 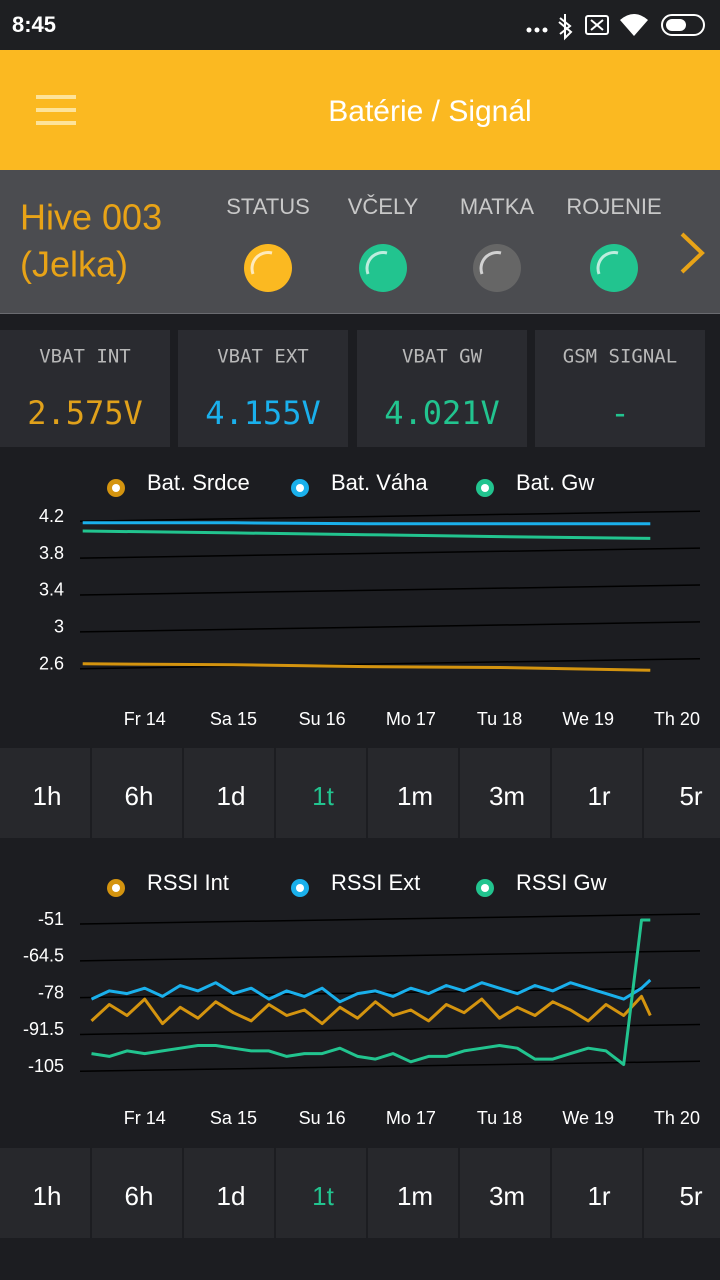 I want to click on metric-label: VBAT INT, so click(x=85, y=357).